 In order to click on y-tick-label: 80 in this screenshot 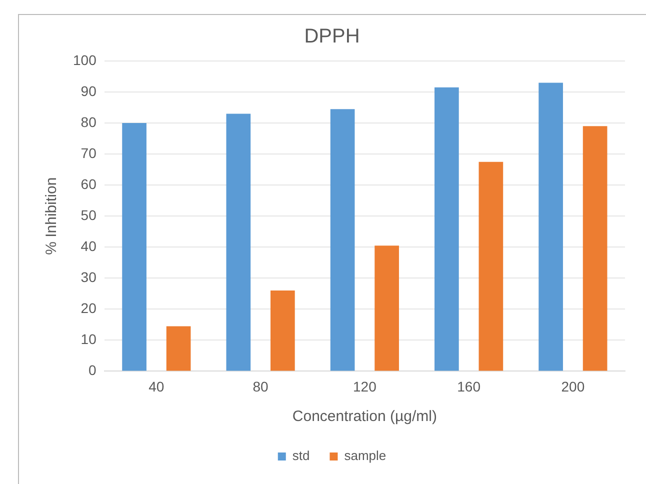, I will do `click(88, 122)`.